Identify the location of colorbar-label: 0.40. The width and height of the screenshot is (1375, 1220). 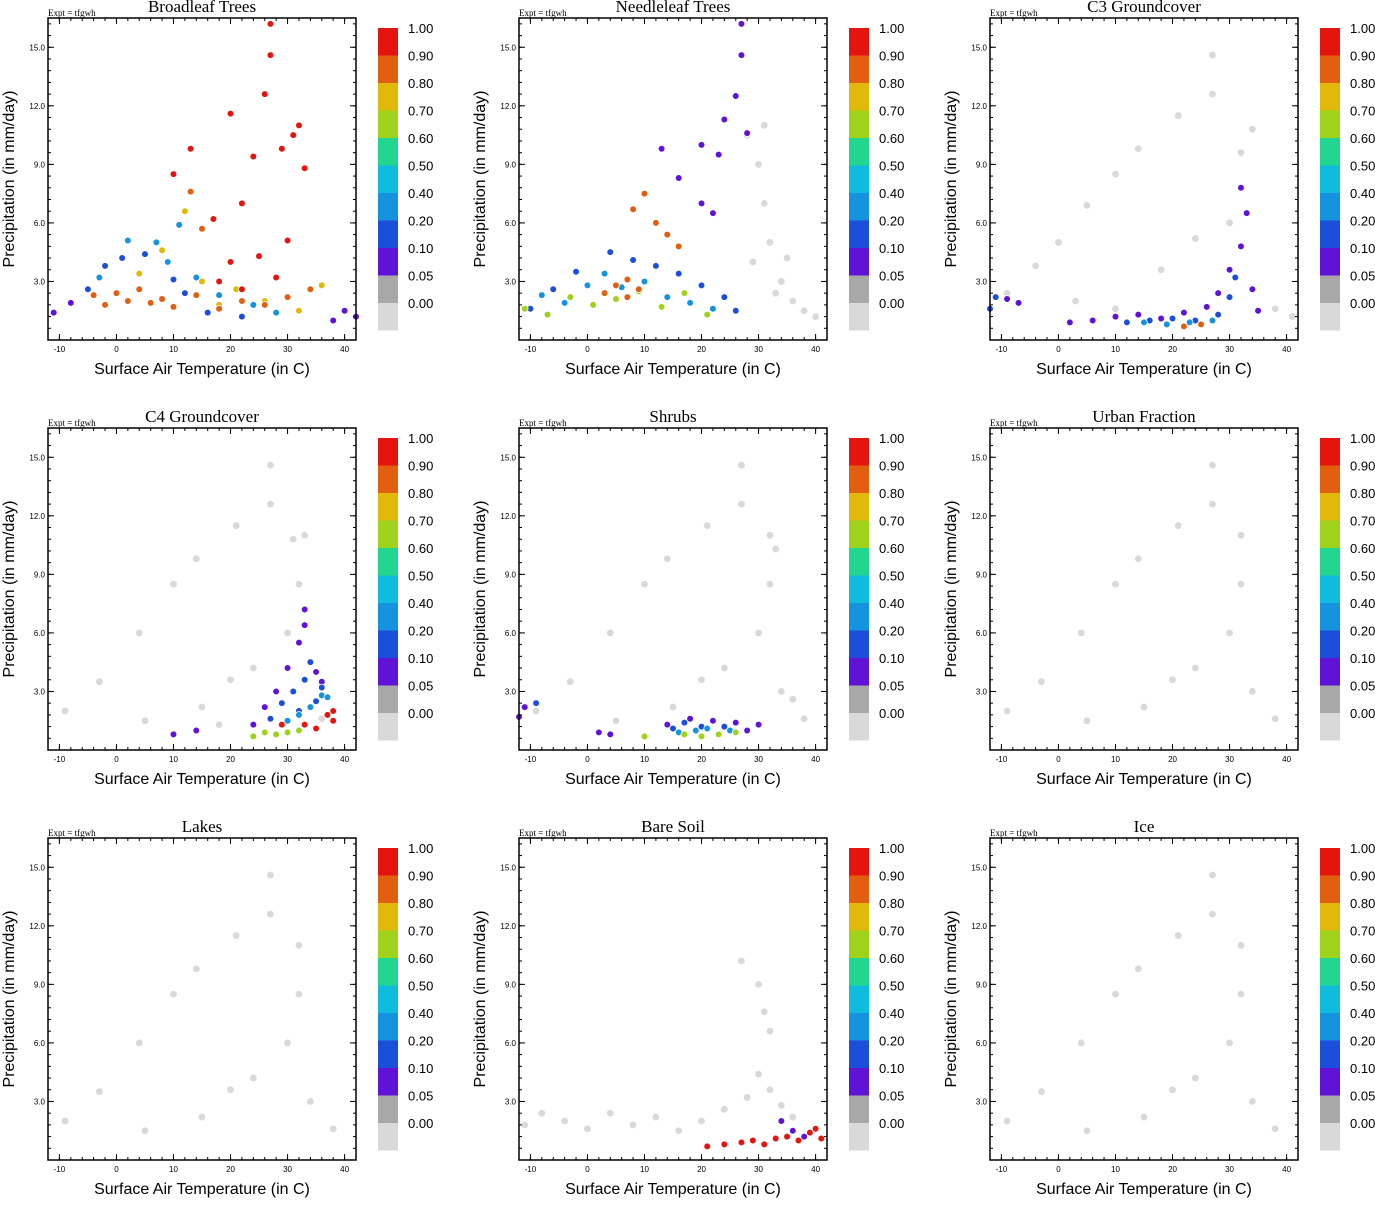
(420, 193).